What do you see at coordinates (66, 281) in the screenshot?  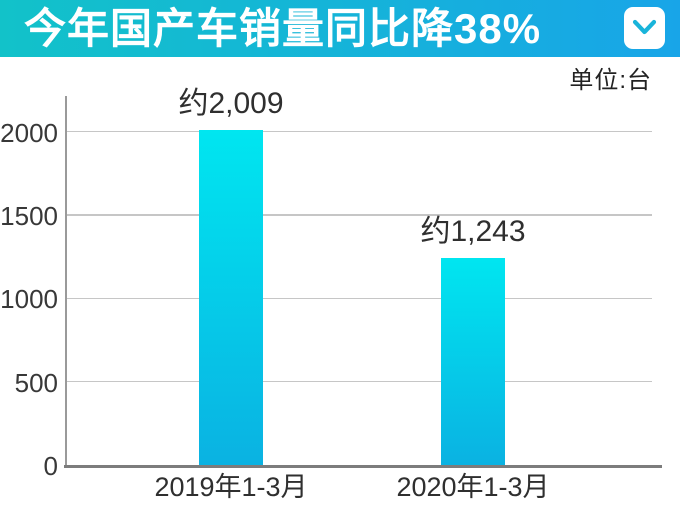 I see `y-axis-line` at bounding box center [66, 281].